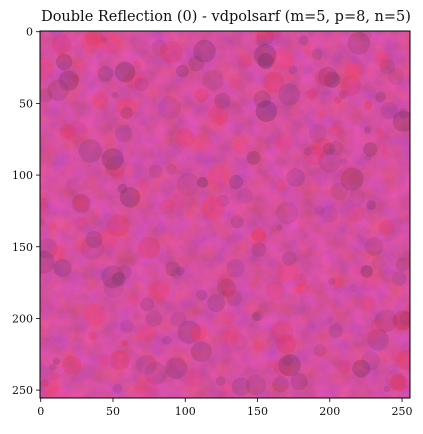 The width and height of the screenshot is (423, 434). I want to click on y-tick-label: 250, so click(22, 390).